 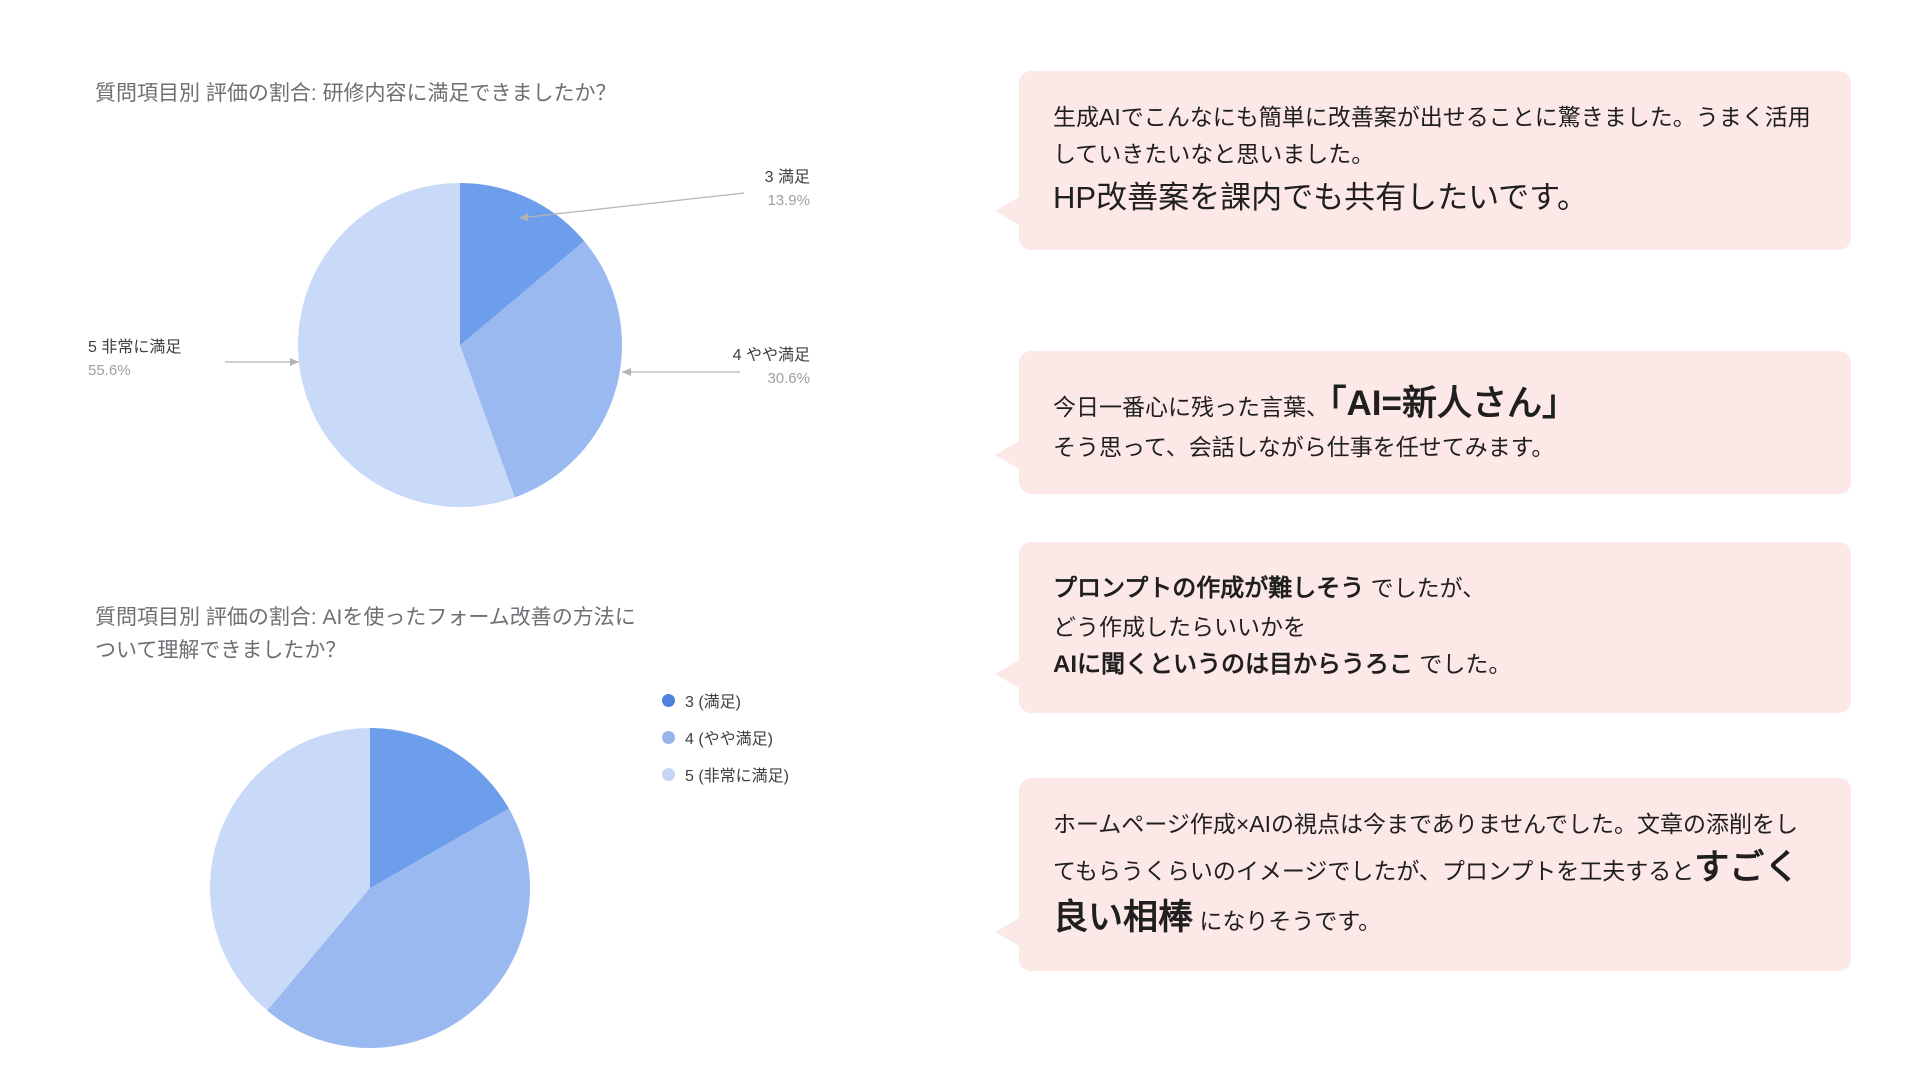 What do you see at coordinates (1233, 665) in the screenshot?
I see `bubble-text-segment: AIに聞くというのは目からうろこ` at bounding box center [1233, 665].